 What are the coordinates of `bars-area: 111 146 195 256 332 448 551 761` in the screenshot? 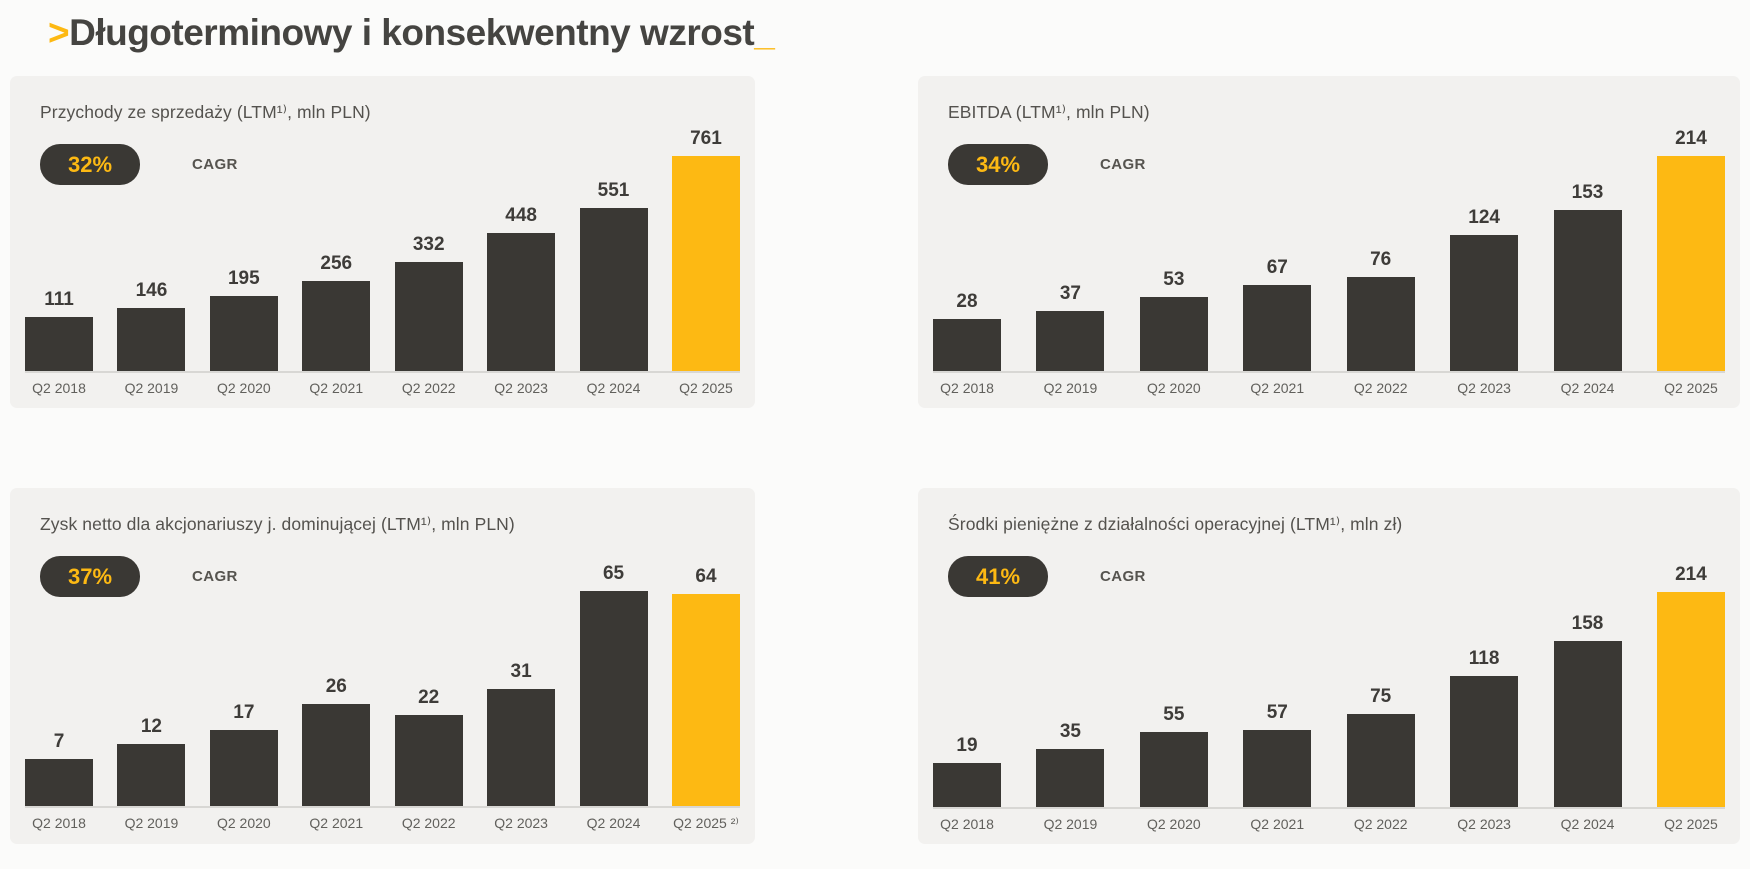 It's located at (382, 247).